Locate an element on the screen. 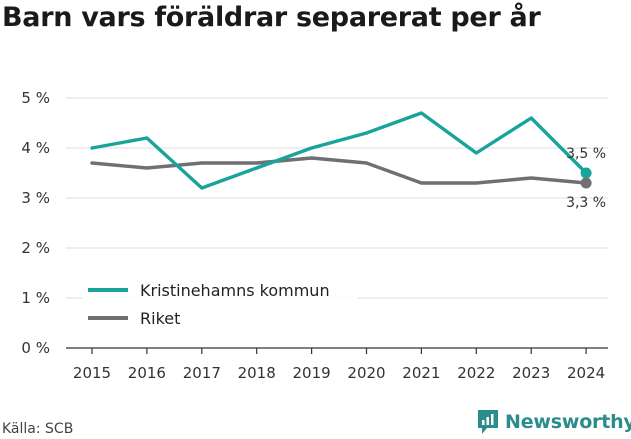 Image resolution: width=631 pixels, height=439 pixels. x-tick-label: 2019 is located at coordinates (312, 373).